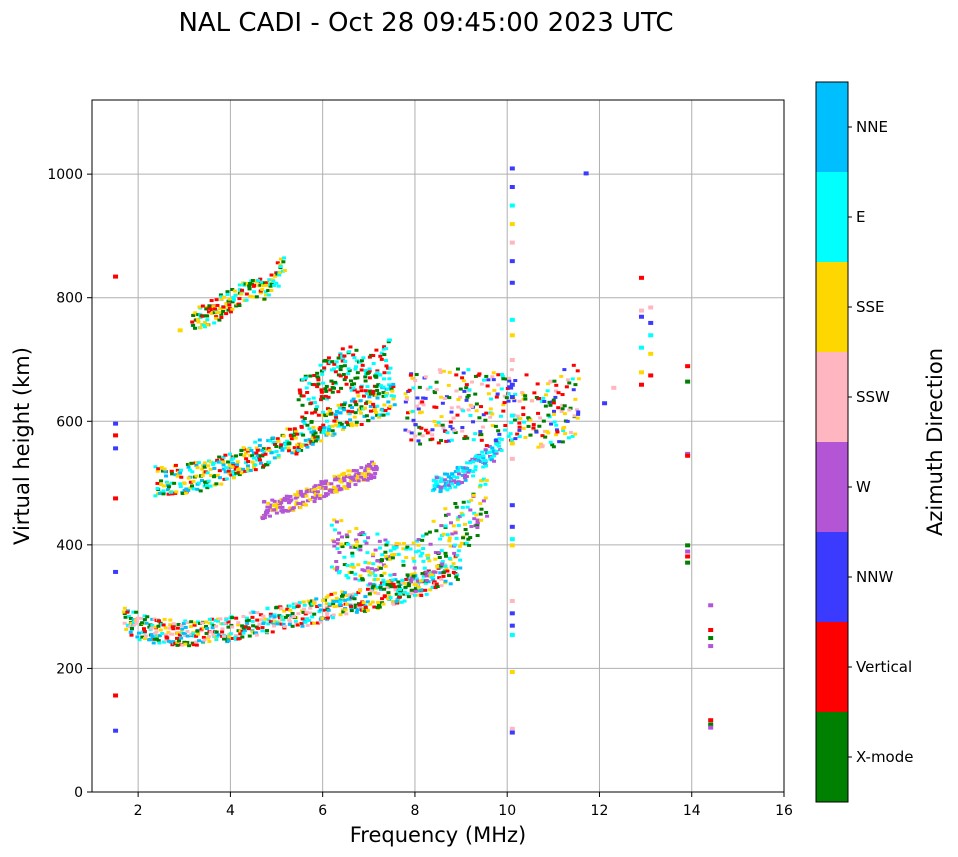 This screenshot has width=958, height=857. What do you see at coordinates (884, 667) in the screenshot?
I see `colorbar-label: Vertical` at bounding box center [884, 667].